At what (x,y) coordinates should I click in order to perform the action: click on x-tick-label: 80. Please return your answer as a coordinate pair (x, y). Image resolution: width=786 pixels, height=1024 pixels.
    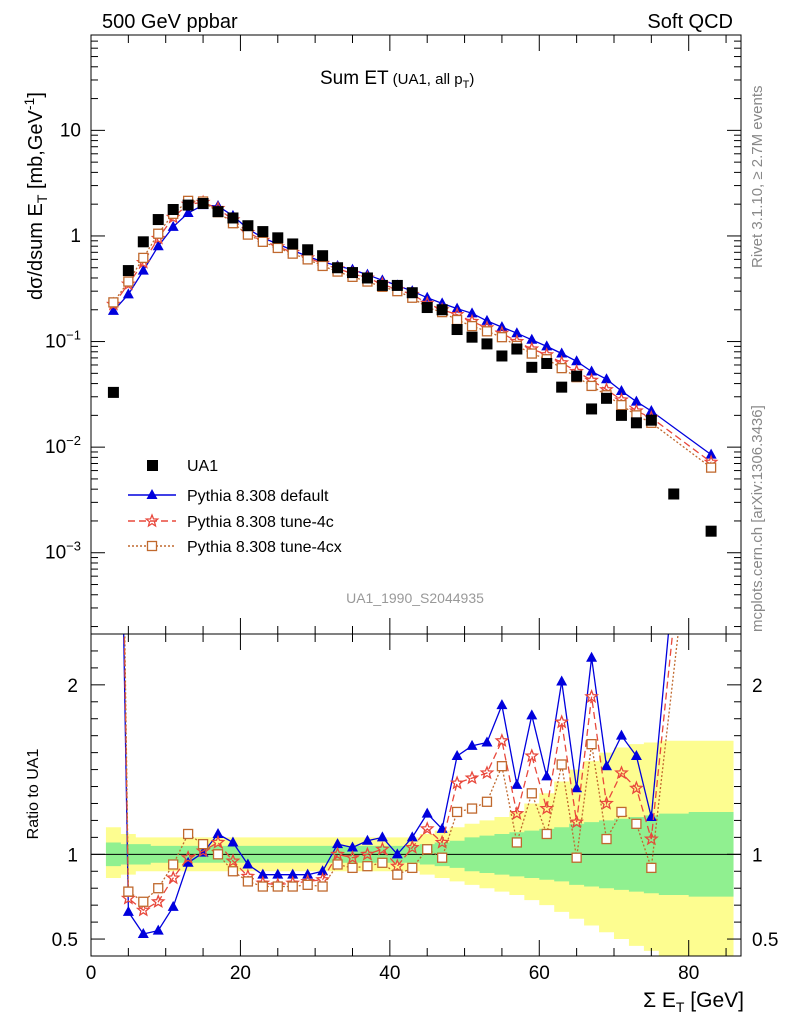
    Looking at the image, I should click on (688, 973).